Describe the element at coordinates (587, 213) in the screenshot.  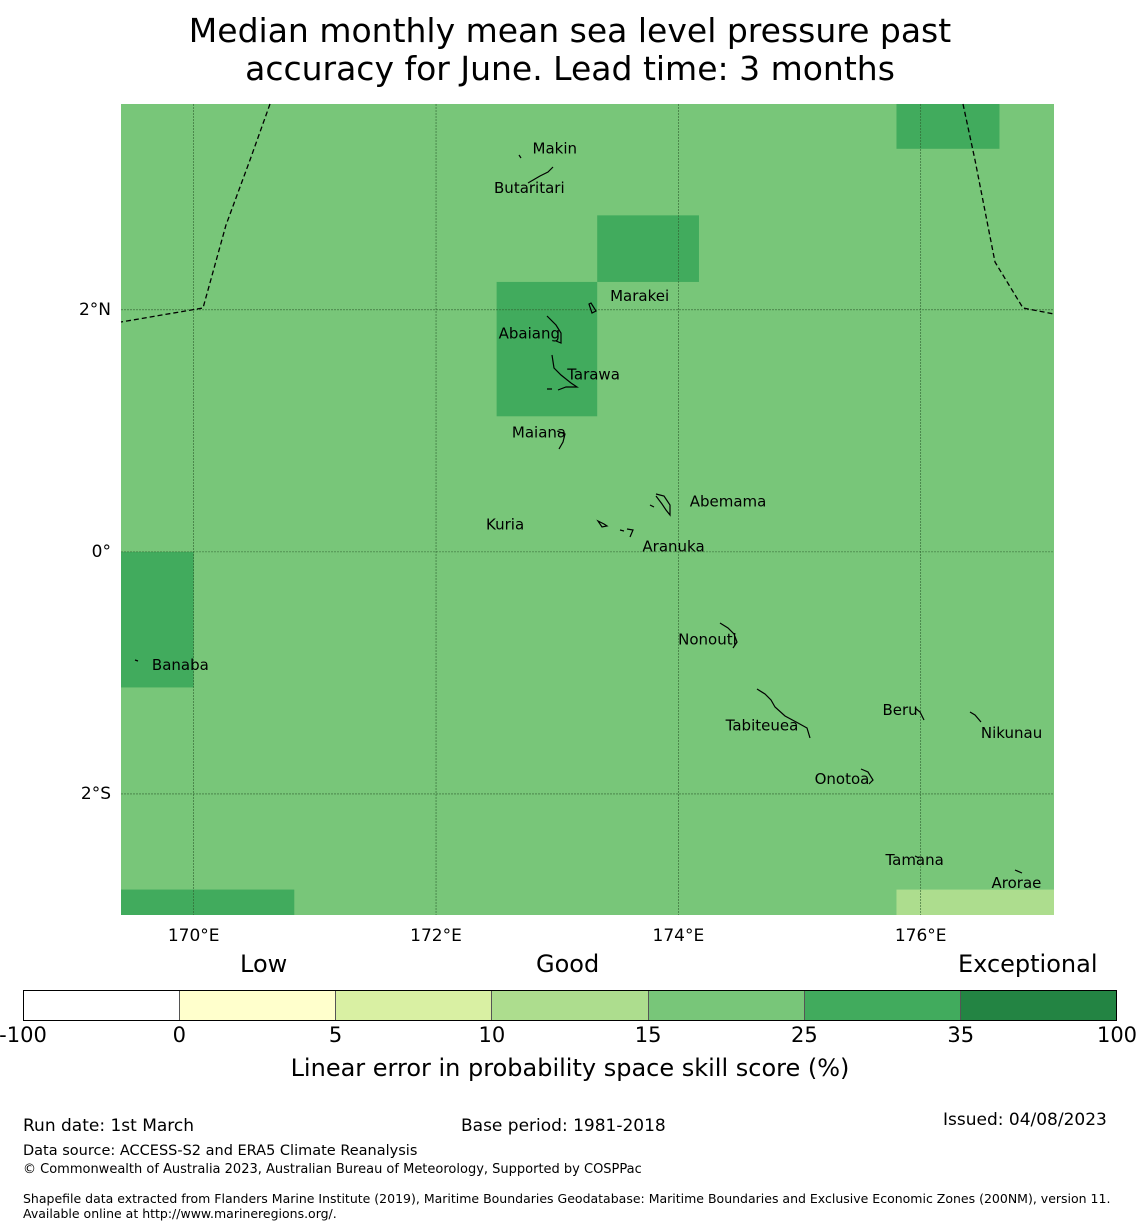
I see `eez-boundaries-layer` at that location.